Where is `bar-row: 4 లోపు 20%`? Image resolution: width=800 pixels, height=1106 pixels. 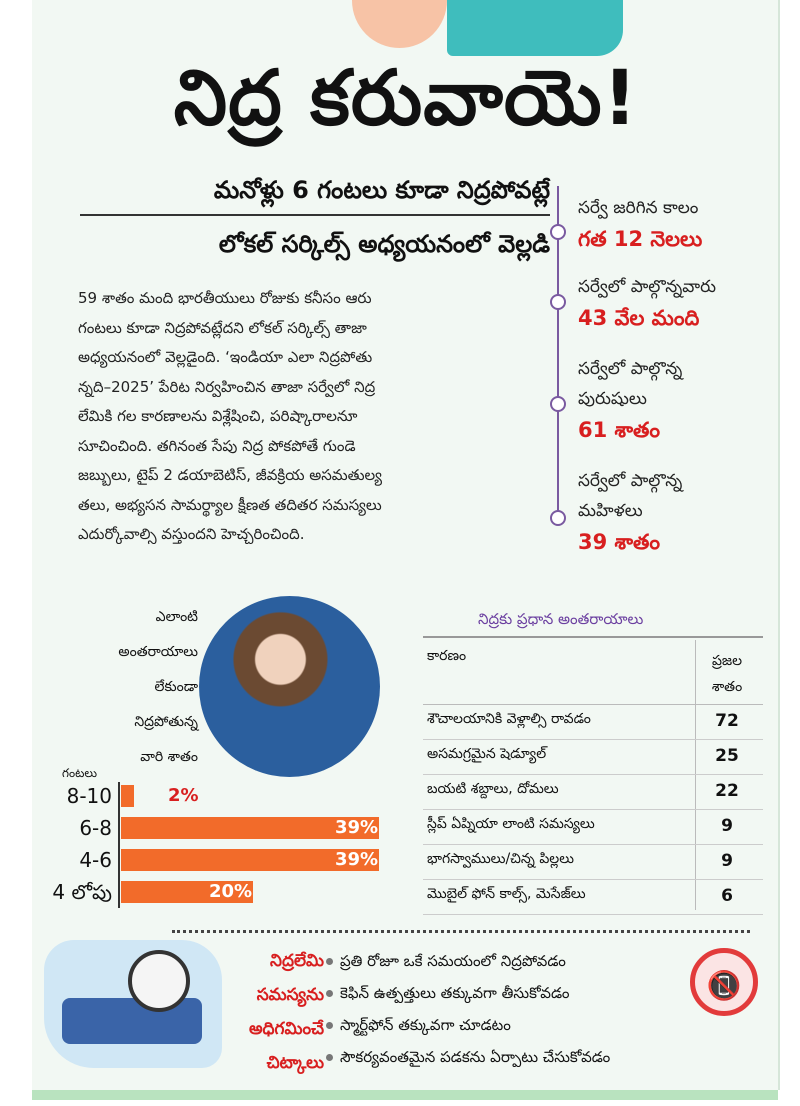 bar-row: 4 లోపు 20% is located at coordinates (200, 892).